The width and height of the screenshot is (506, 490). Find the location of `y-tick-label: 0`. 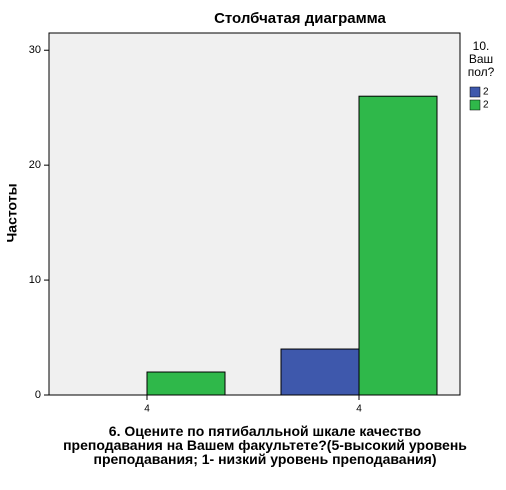

y-tick-label: 0 is located at coordinates (38, 395).